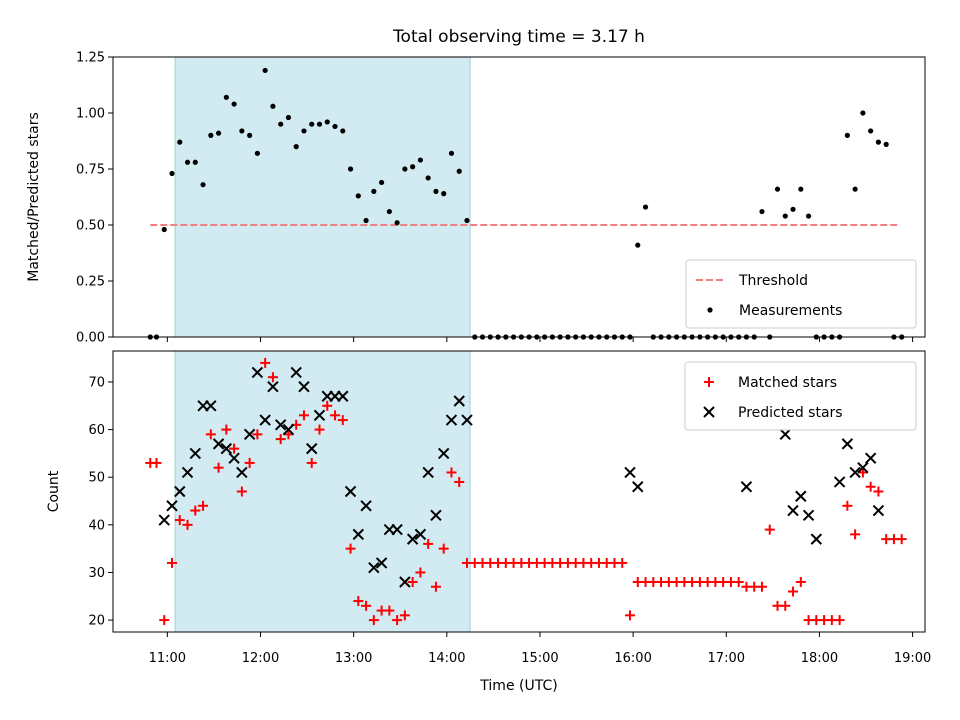  What do you see at coordinates (709, 382) in the screenshot?
I see `legend-matched-marker` at bounding box center [709, 382].